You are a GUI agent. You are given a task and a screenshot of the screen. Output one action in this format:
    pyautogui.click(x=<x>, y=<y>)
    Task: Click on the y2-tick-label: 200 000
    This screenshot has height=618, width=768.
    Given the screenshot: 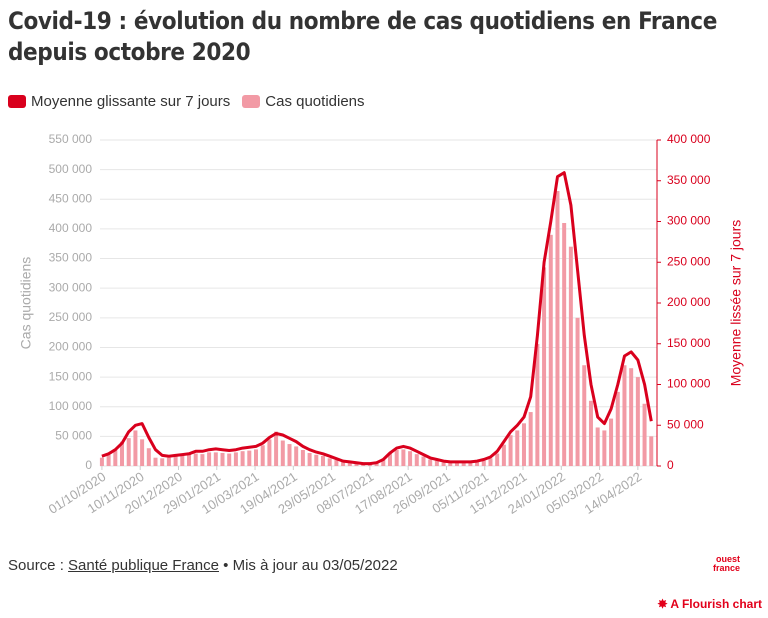 What is the action you would take?
    pyautogui.click(x=689, y=302)
    